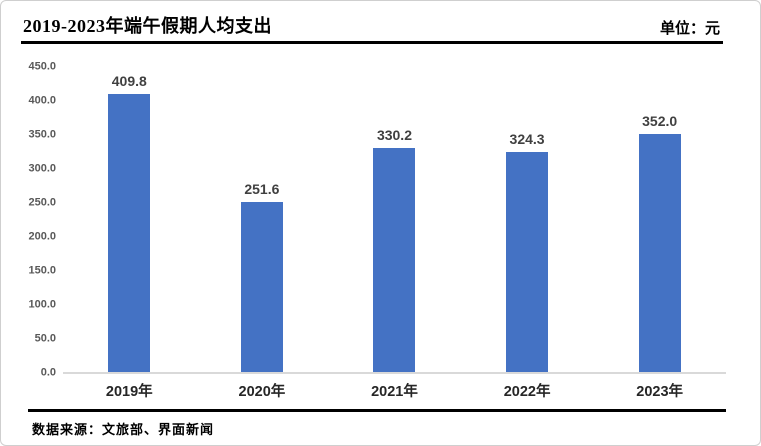 This screenshot has width=761, height=446. I want to click on x-tick-label: 2020年, so click(262, 392).